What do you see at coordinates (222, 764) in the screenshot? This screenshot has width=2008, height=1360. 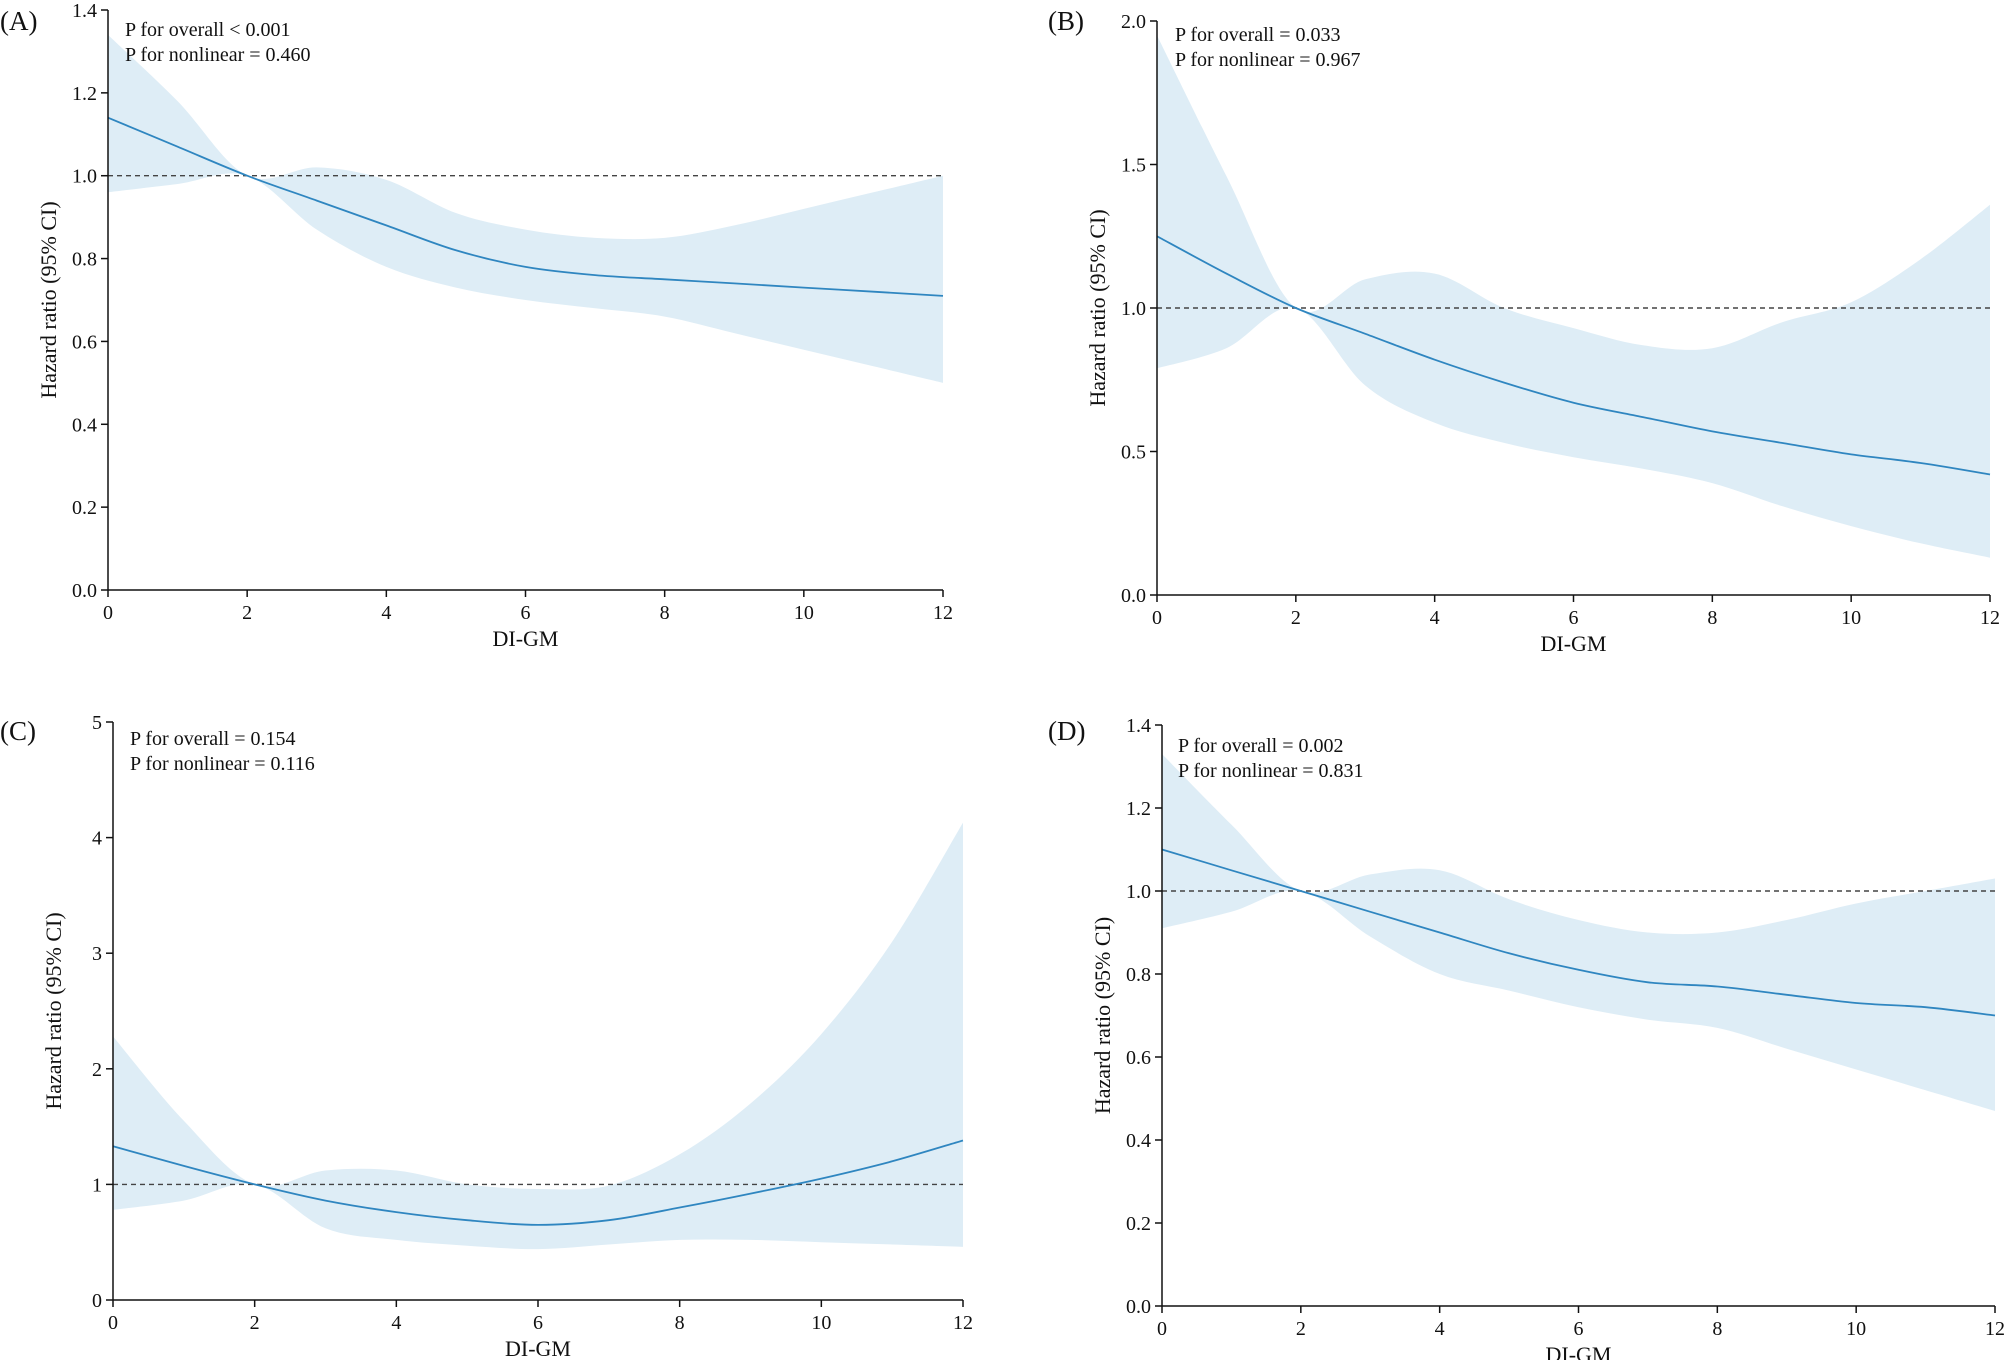 I see `p-nonlinear-annotation: P for nonlinear = 0.116` at bounding box center [222, 764].